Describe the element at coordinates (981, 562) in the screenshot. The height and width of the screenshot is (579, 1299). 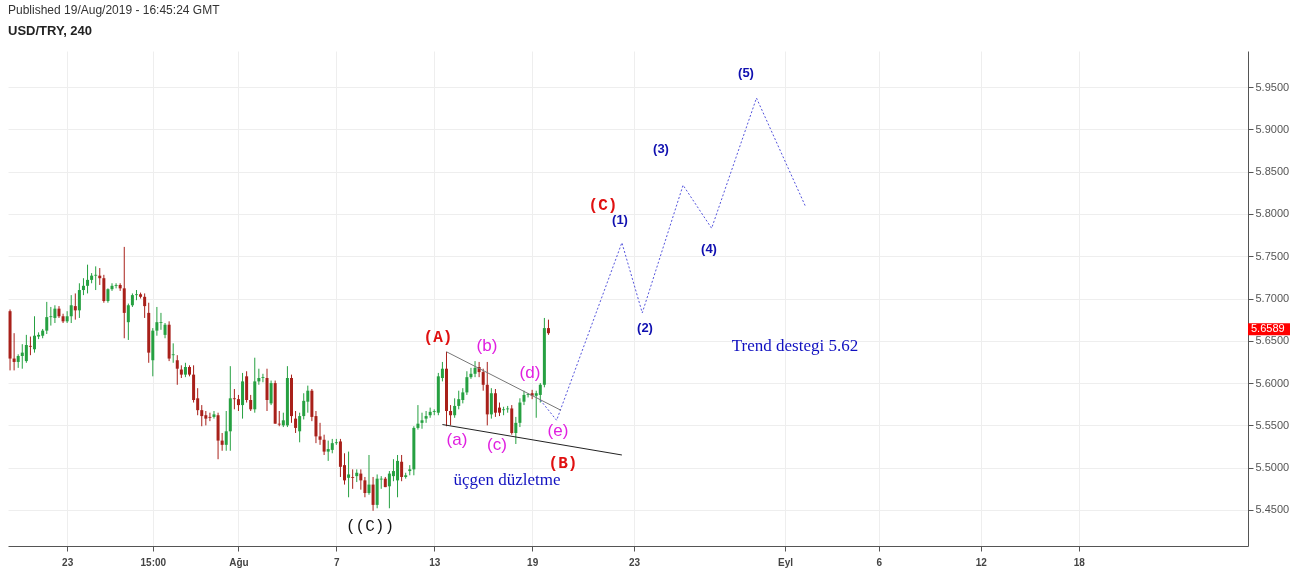
I see `x-tick-label: 12` at that location.